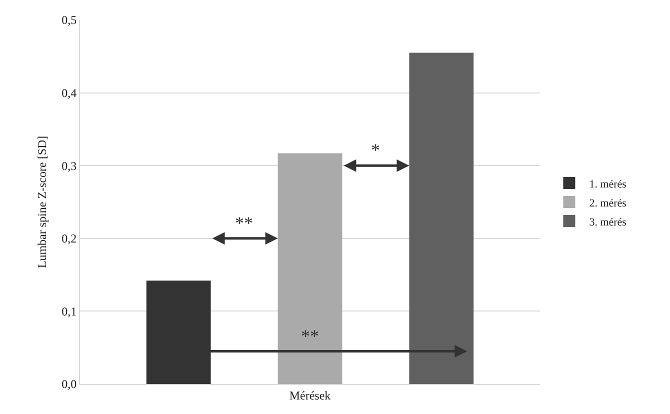  What do you see at coordinates (607, 203) in the screenshot?
I see `legend-label: 2. mérés` at bounding box center [607, 203].